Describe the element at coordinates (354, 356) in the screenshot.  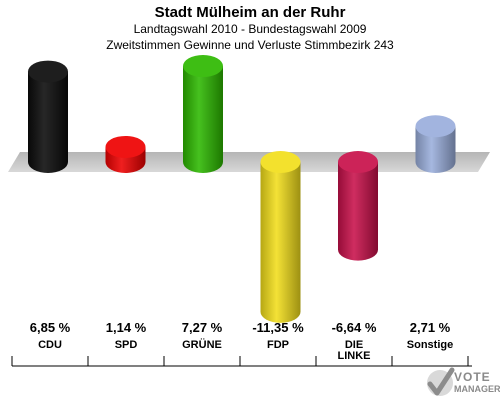
I see `category-label-line: LINKE` at that location.